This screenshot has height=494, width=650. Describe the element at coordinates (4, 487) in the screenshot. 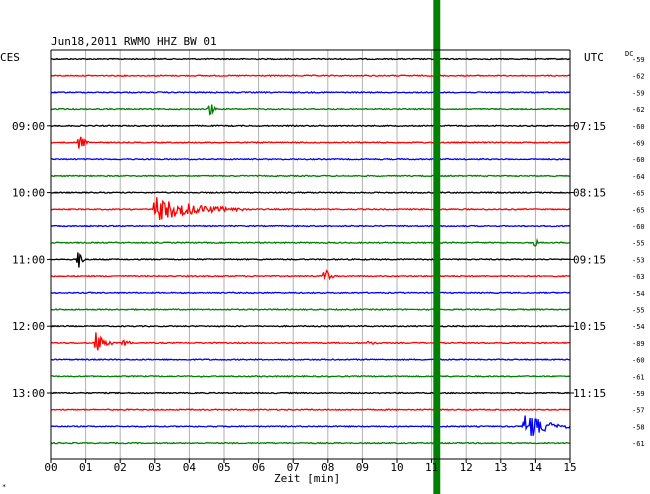

I see `corner-mark: *` at that location.